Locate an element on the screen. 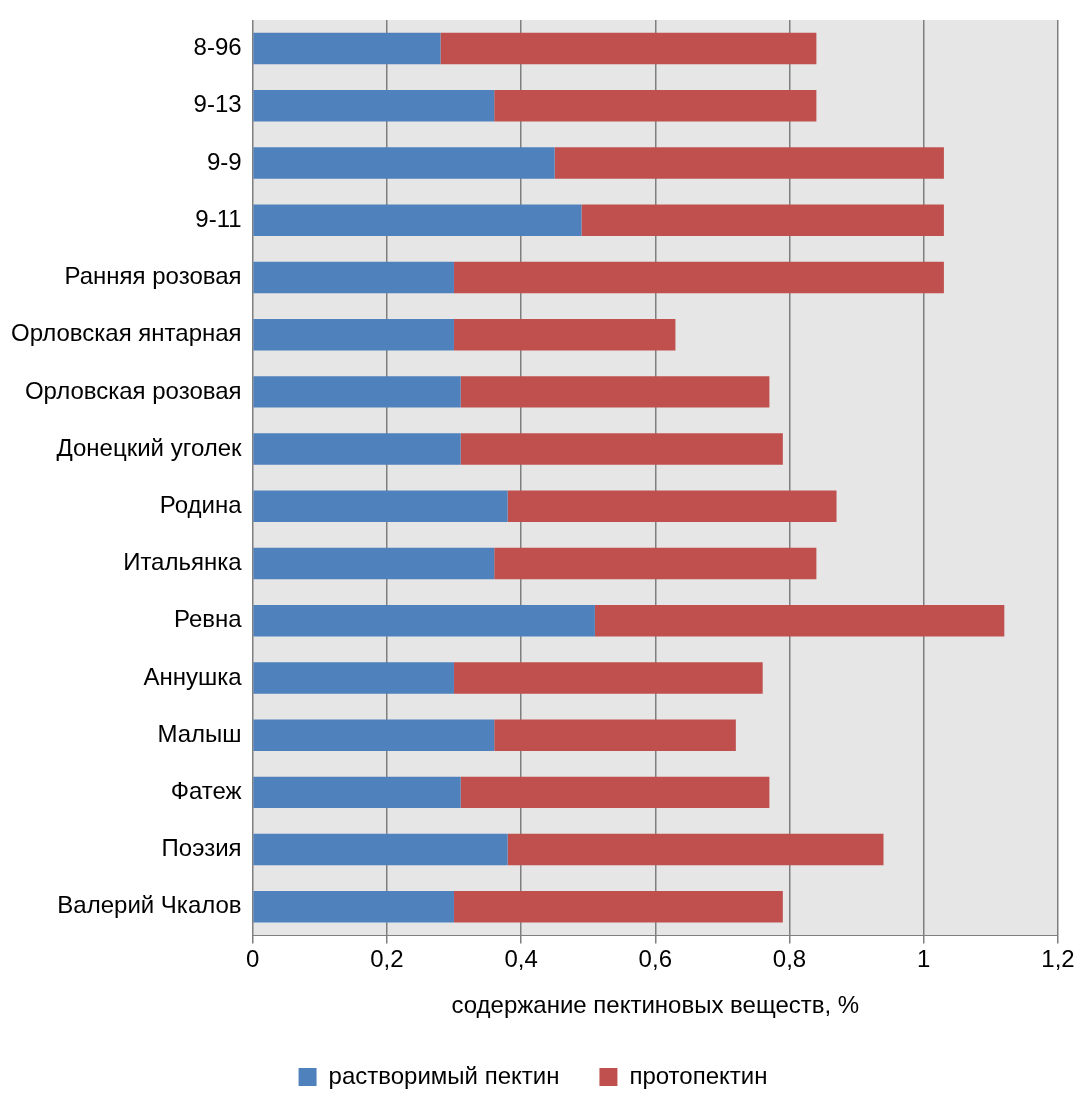  y-tick-label: Фатеж is located at coordinates (206, 790).